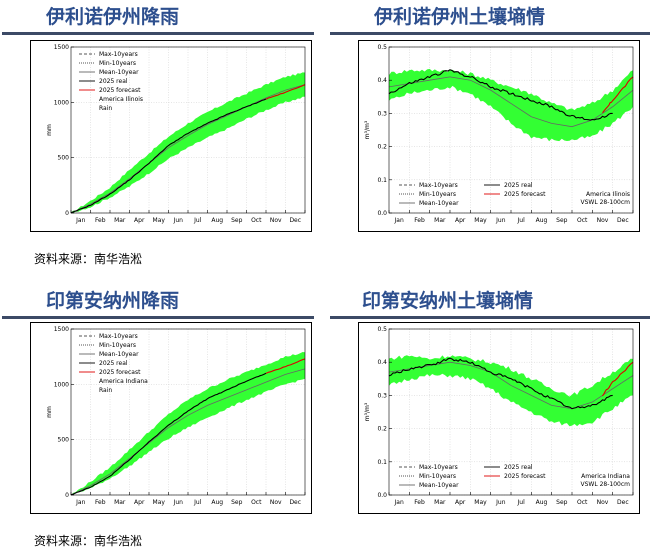 This screenshot has width=654, height=550. I want to click on title-rule-il-rain, so click(158, 33).